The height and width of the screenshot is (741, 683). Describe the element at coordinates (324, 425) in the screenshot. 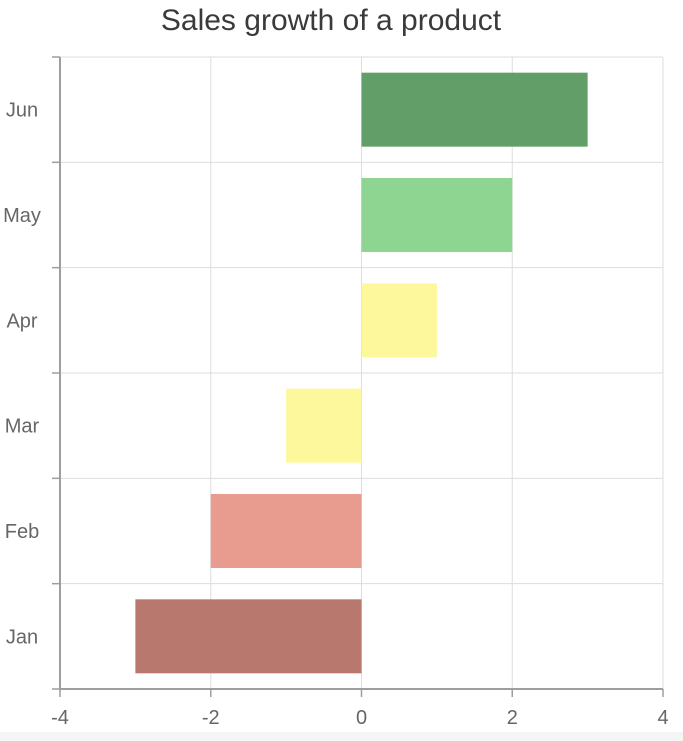

I see `bar-mar` at that location.